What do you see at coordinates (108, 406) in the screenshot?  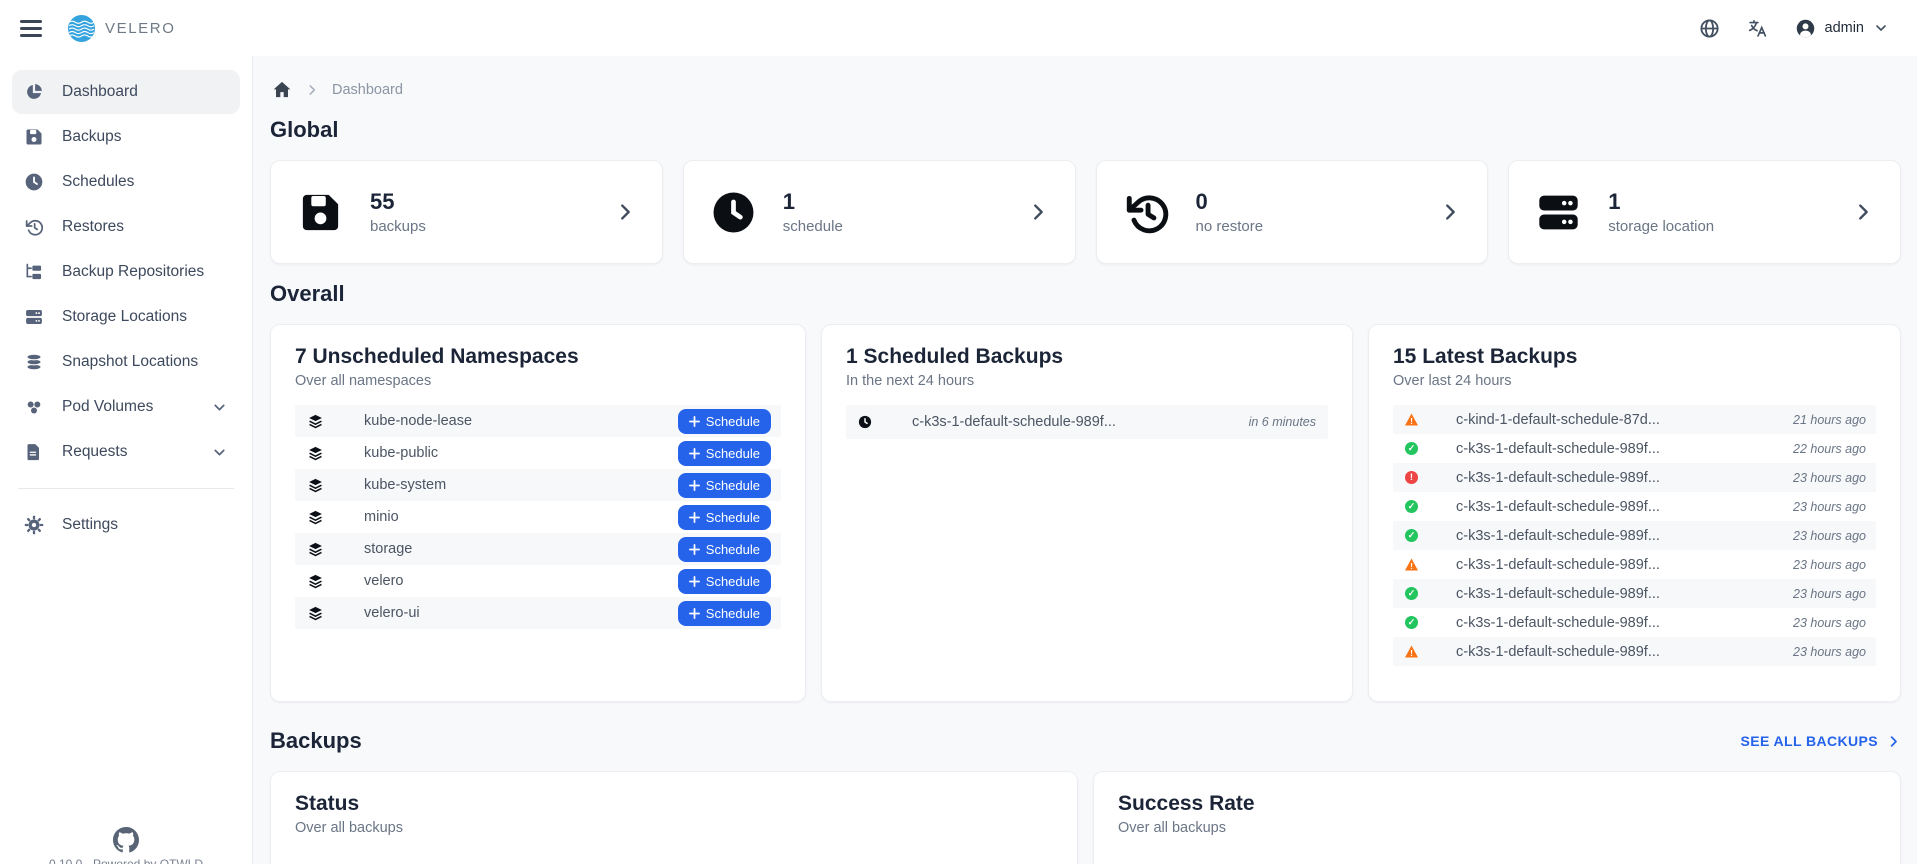 I see `sidebar-item-label: Pod Volumes` at bounding box center [108, 406].